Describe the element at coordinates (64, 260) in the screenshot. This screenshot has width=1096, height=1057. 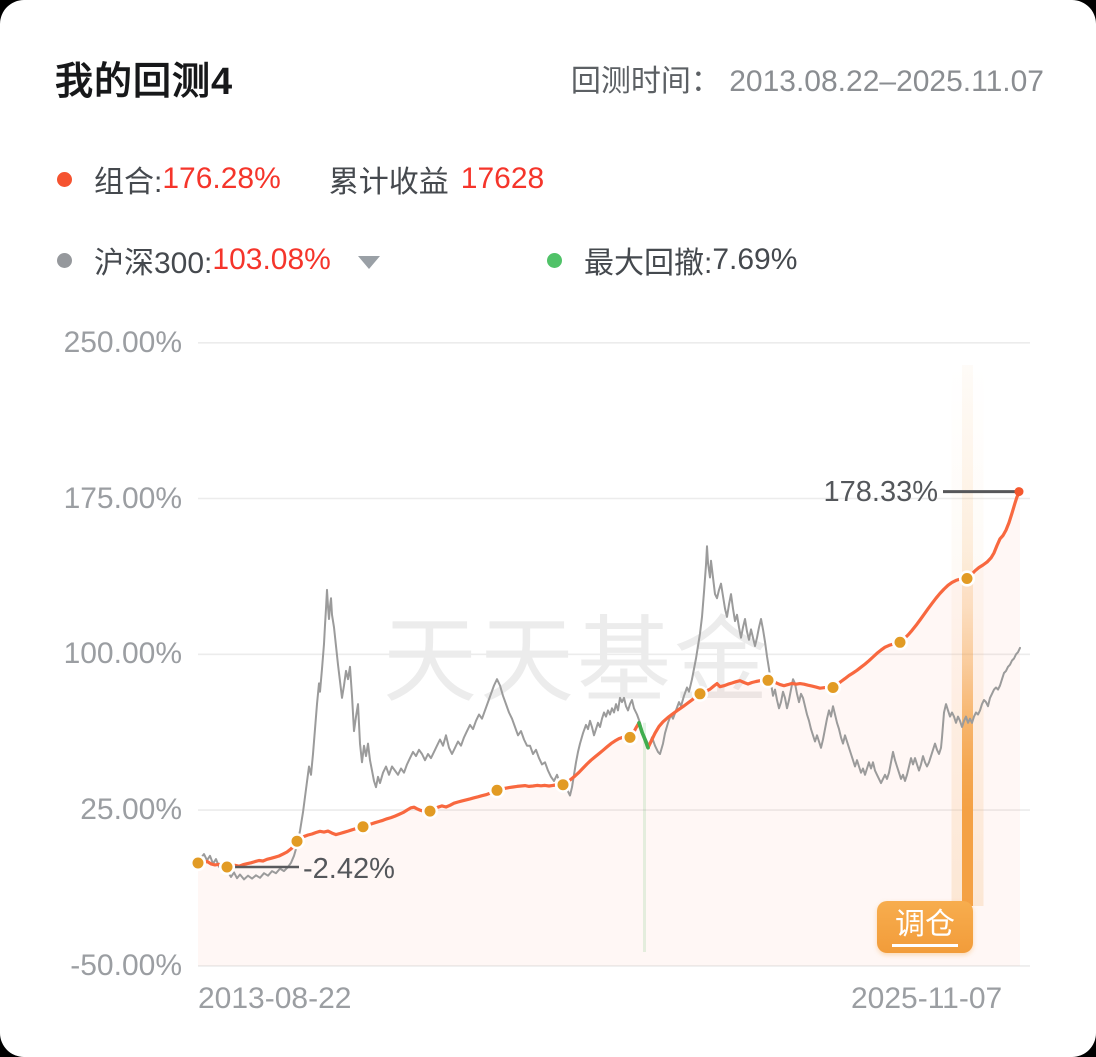
I see `benchmark-dot-icon` at that location.